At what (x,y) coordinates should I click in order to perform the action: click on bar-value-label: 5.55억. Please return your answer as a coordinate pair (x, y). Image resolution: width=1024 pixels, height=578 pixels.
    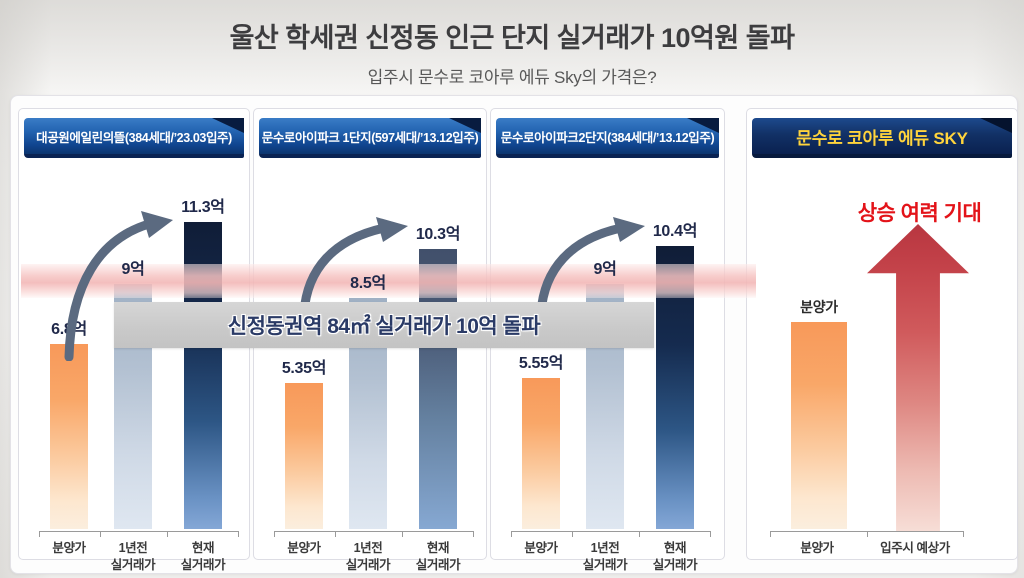
    Looking at the image, I should click on (541, 363).